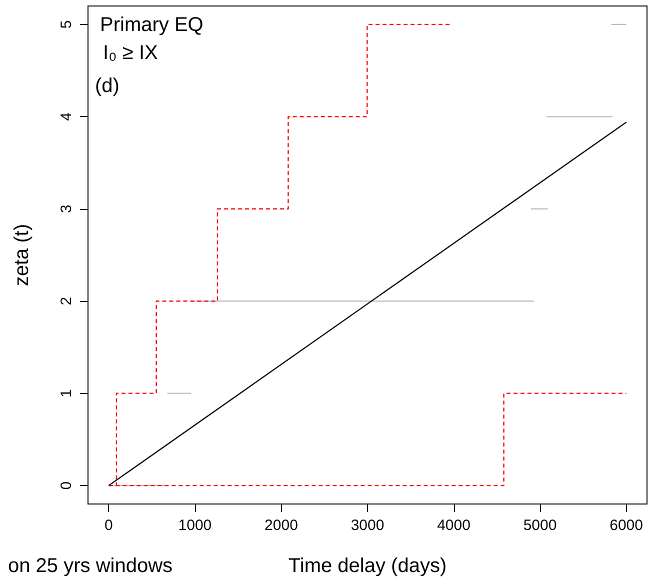  I want to click on text: I₀ ≥ IX, so click(130, 53).